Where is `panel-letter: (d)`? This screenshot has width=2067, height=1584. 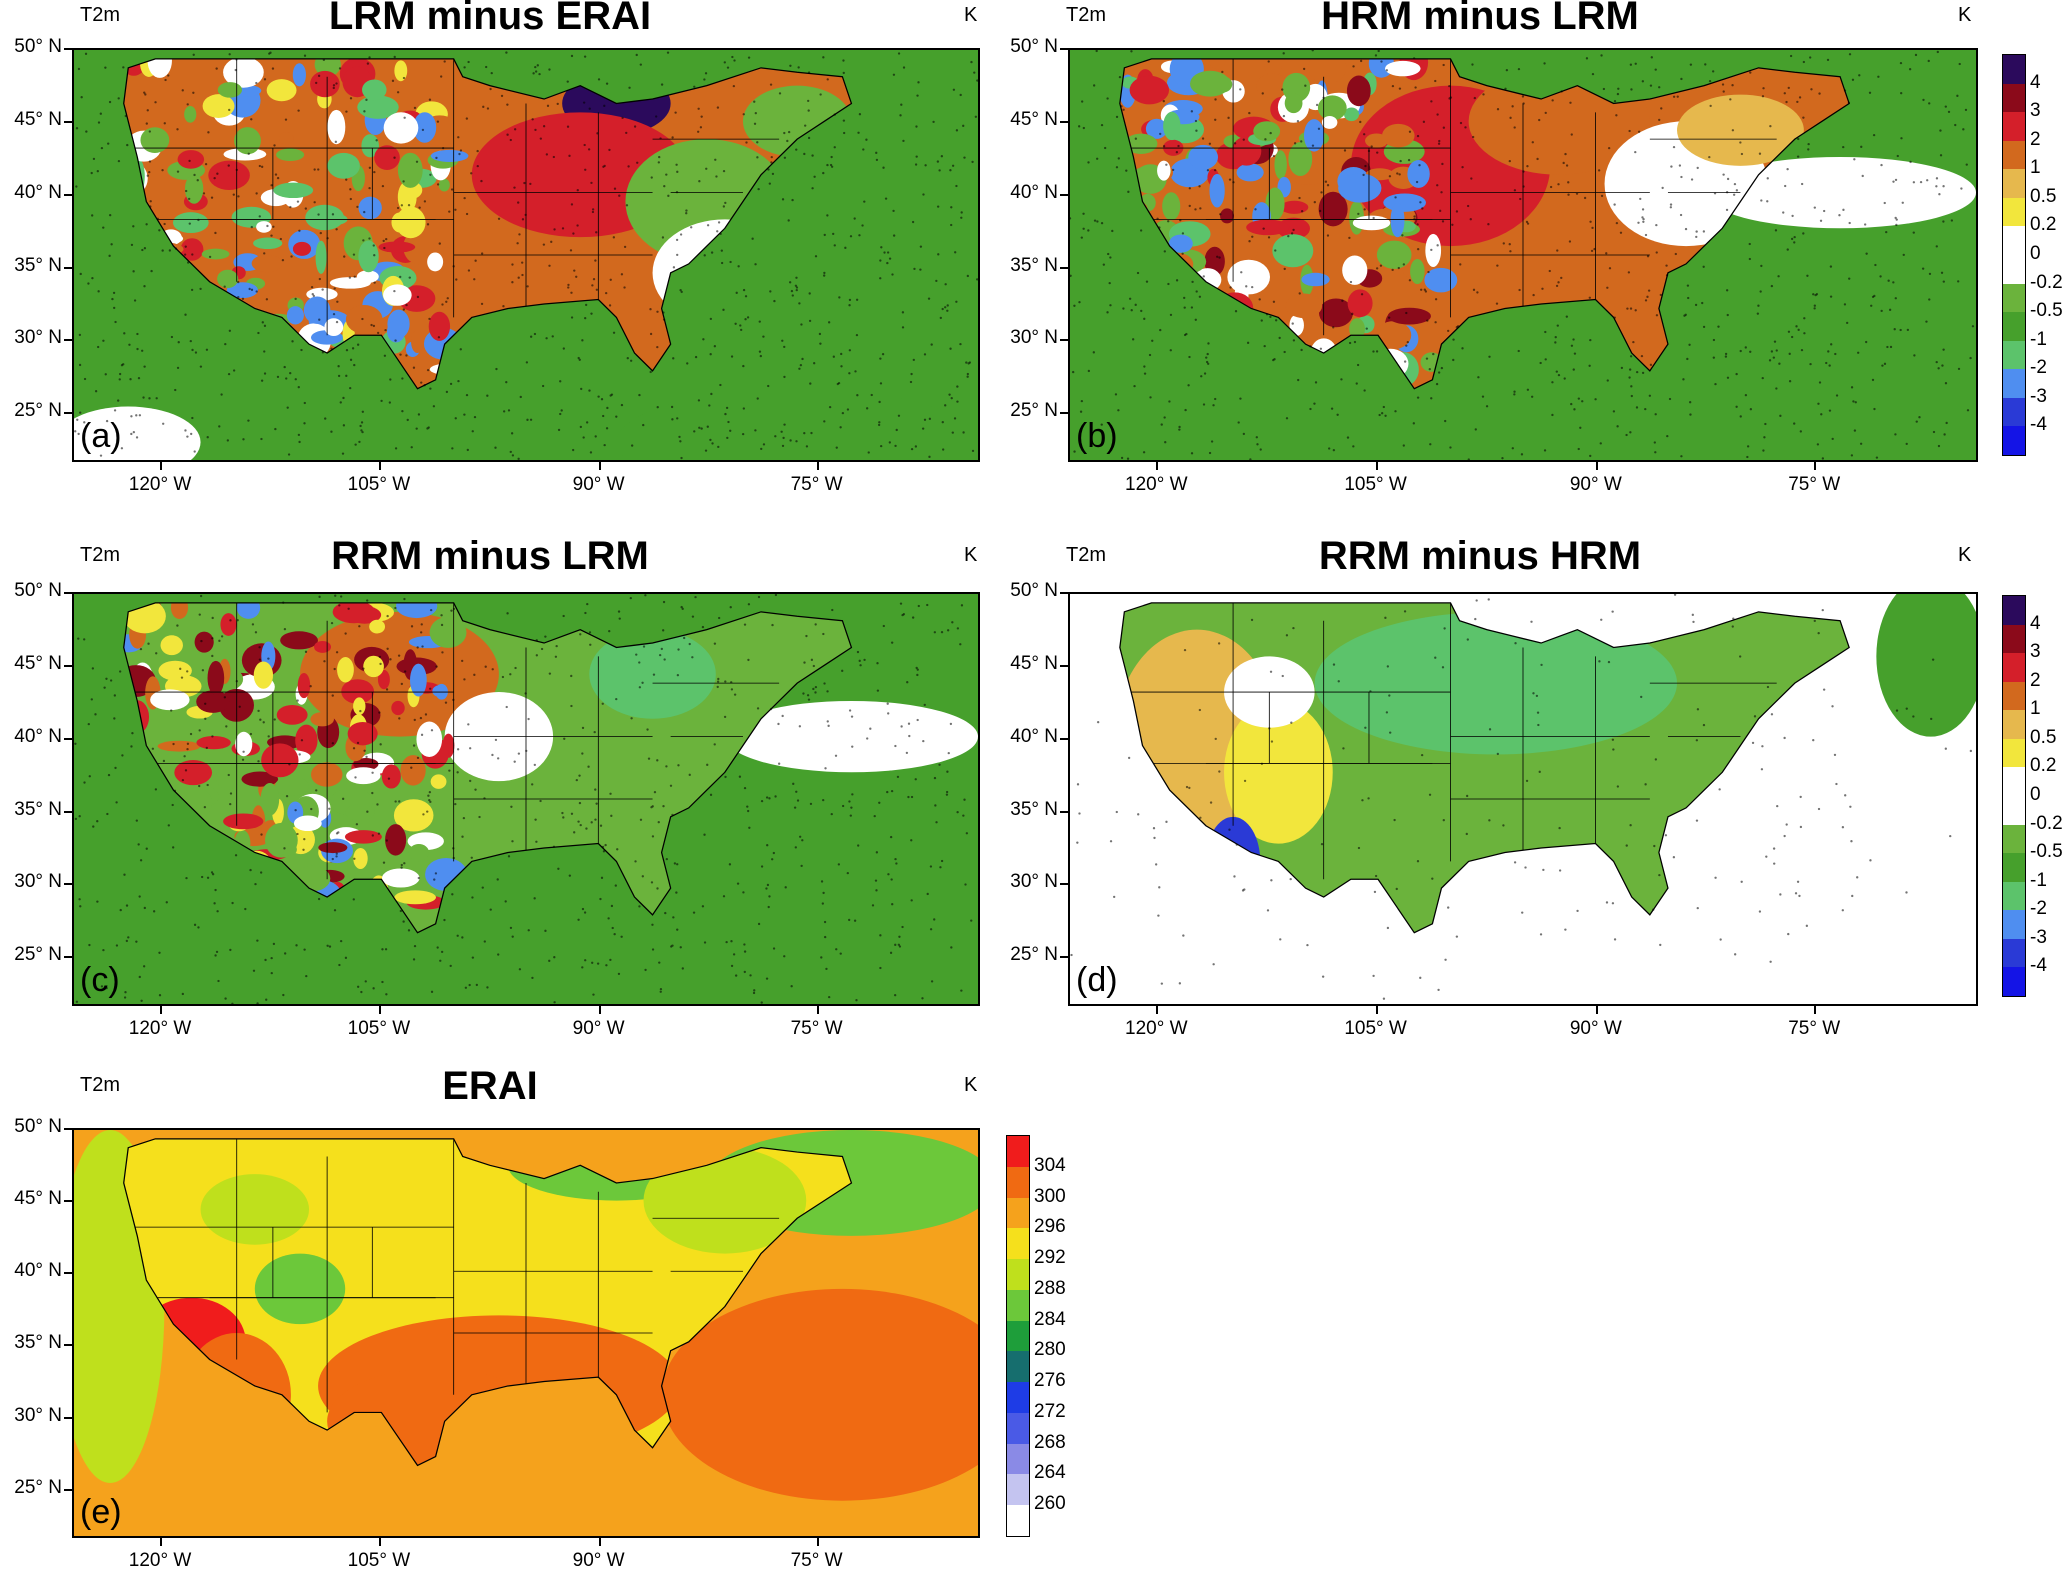
panel-letter: (d) is located at coordinates (1097, 980).